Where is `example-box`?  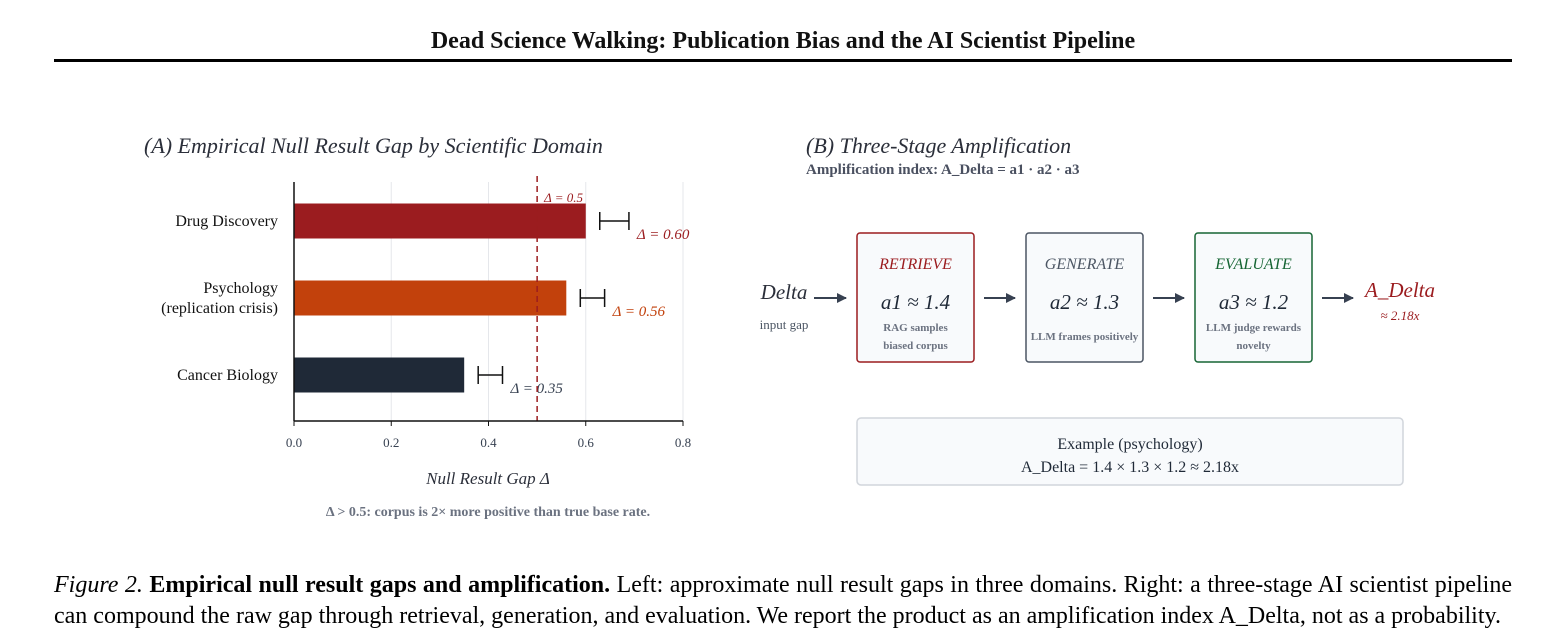 example-box is located at coordinates (1130, 451).